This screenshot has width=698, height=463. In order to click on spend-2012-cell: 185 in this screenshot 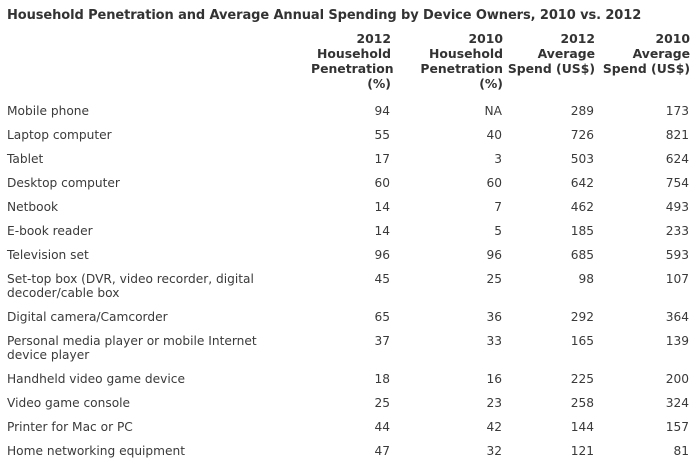, I will do `click(582, 231)`.